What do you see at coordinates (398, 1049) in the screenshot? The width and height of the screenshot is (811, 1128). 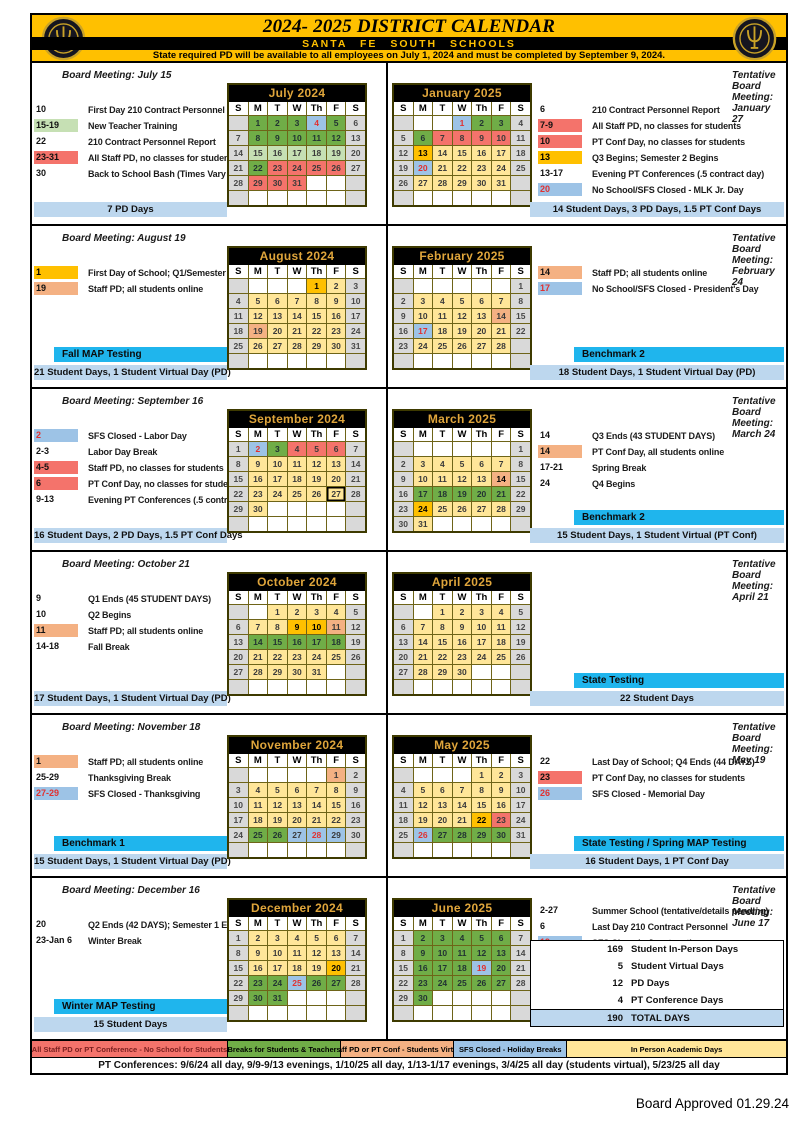 I see `legend-item: Staff PD or PT Conf - Students Virtual` at bounding box center [398, 1049].